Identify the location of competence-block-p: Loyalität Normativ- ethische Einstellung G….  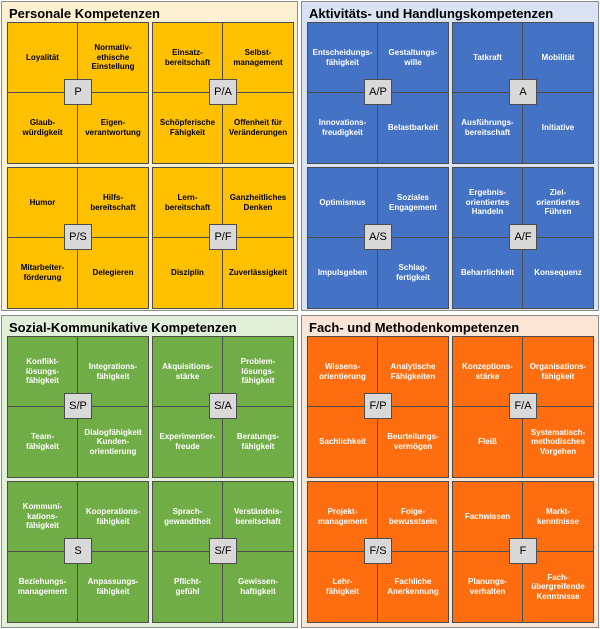
(78, 93).